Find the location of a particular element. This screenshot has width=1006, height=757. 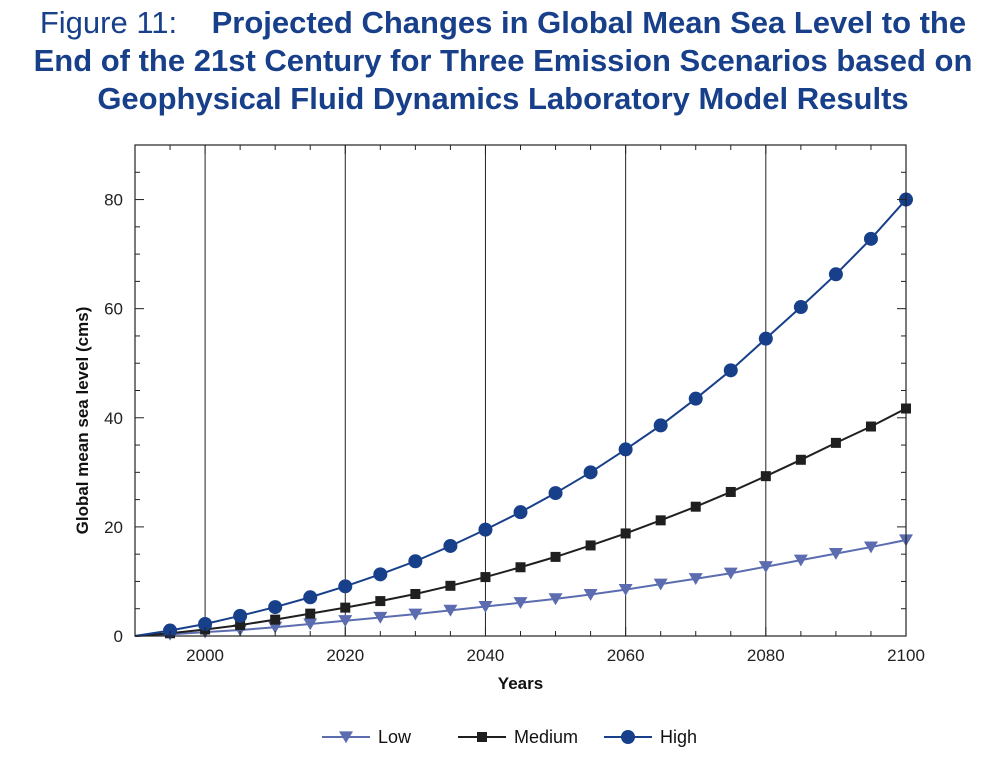

legend-marker-low is located at coordinates (346, 737).